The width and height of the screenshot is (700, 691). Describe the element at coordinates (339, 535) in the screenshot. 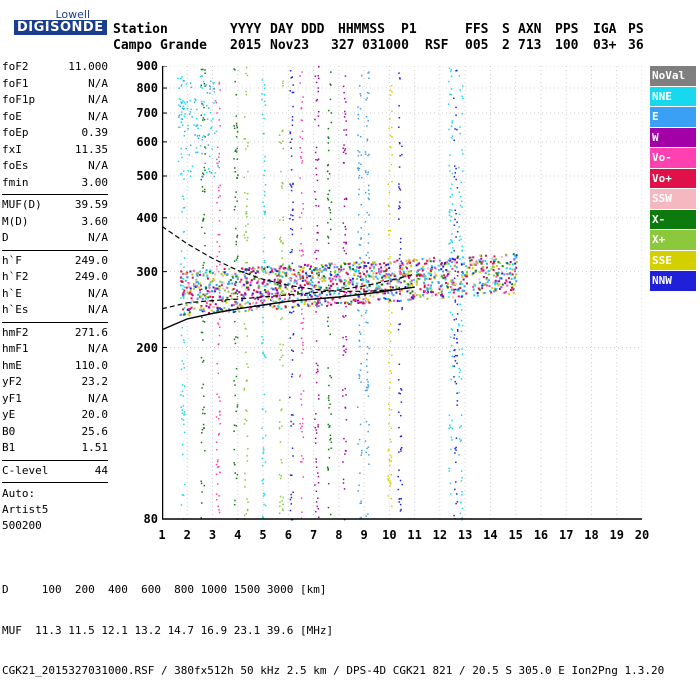

I see `x-tick-label: 8` at that location.